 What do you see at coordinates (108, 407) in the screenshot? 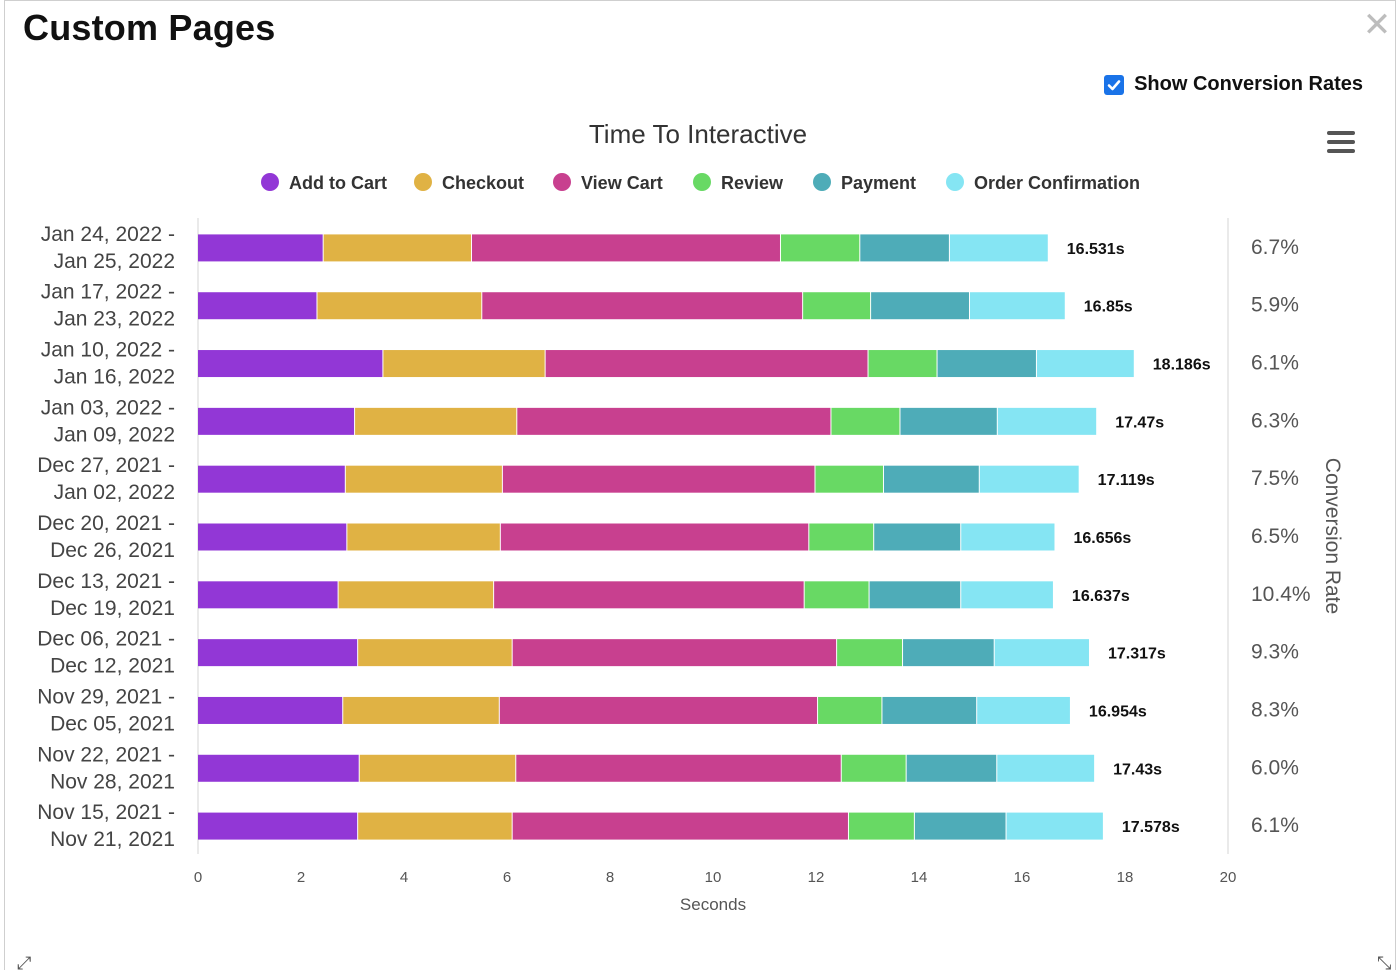
I see `category-label-line1: Jan 03, 2022 -` at bounding box center [108, 407].